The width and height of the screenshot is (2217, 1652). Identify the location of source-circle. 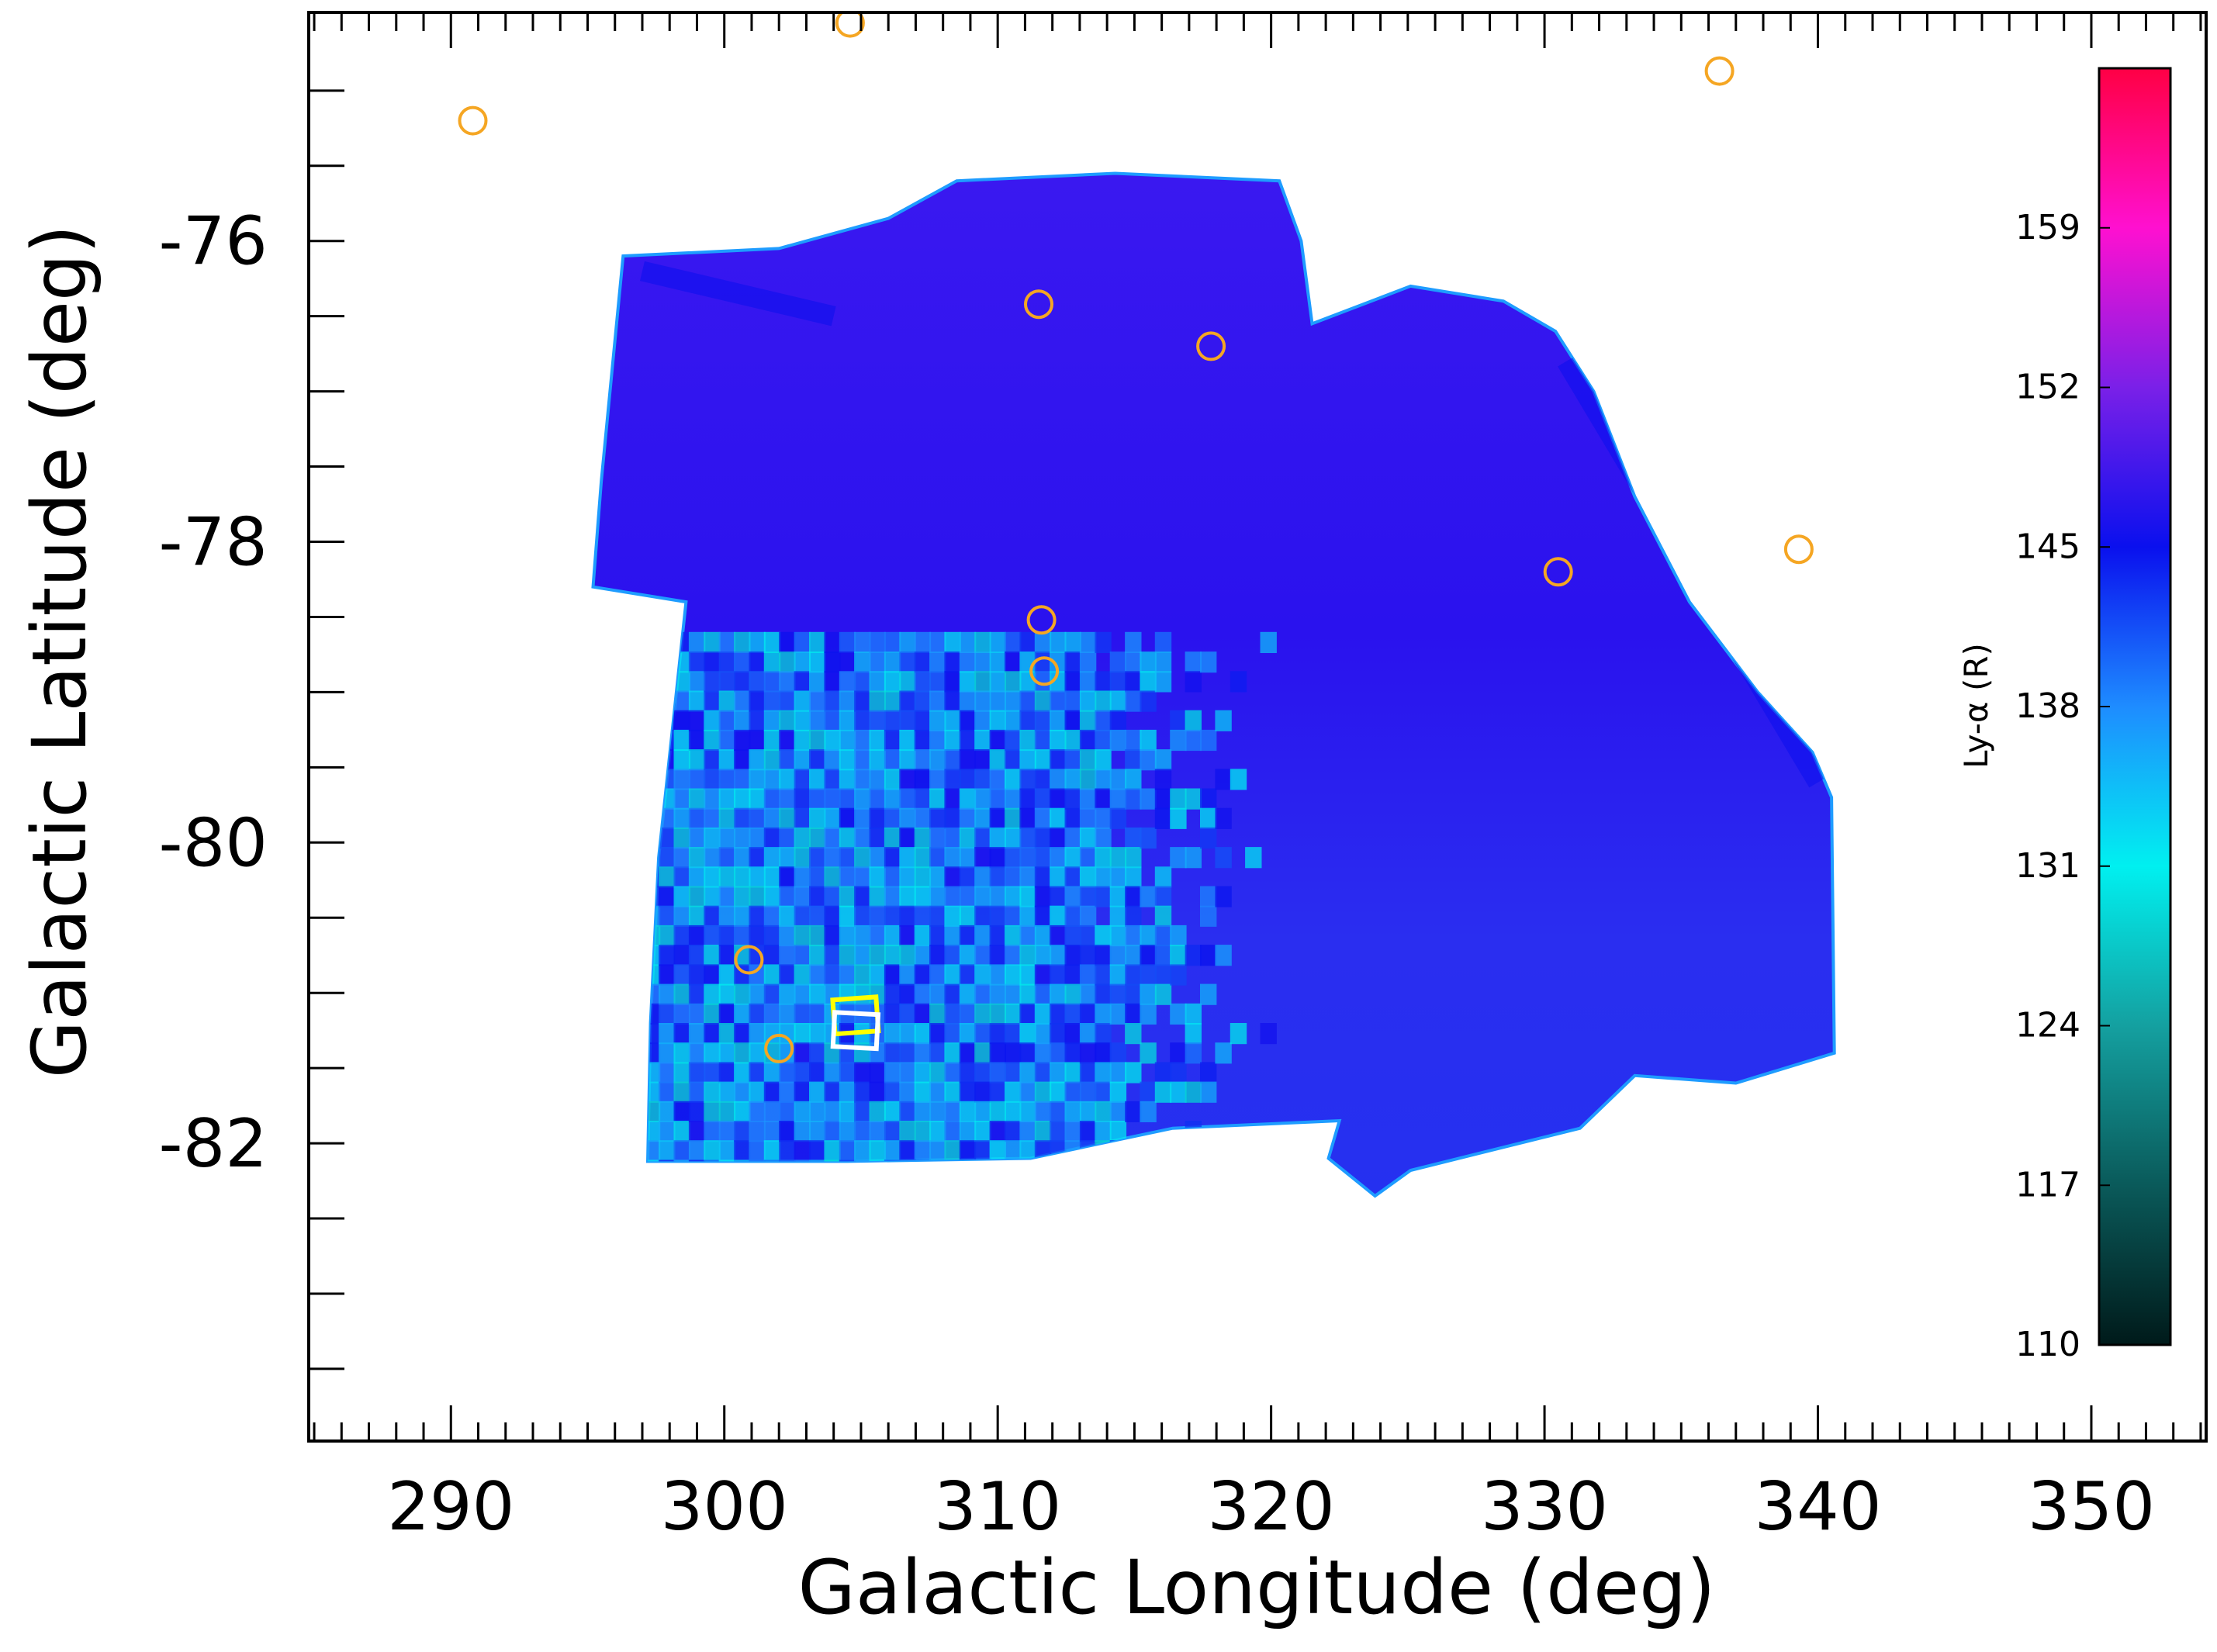
(1558, 572).